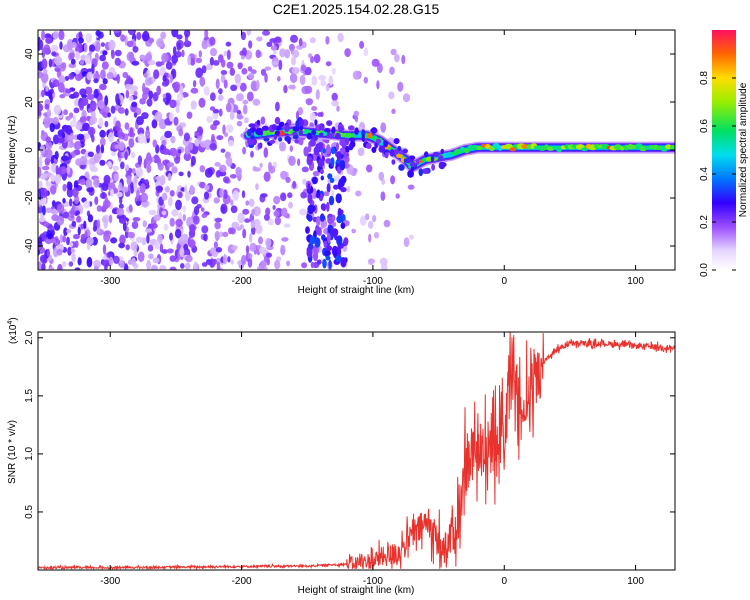  Describe the element at coordinates (13, 330) in the screenshot. I see `snr-y-scale-label: (x104)` at that location.